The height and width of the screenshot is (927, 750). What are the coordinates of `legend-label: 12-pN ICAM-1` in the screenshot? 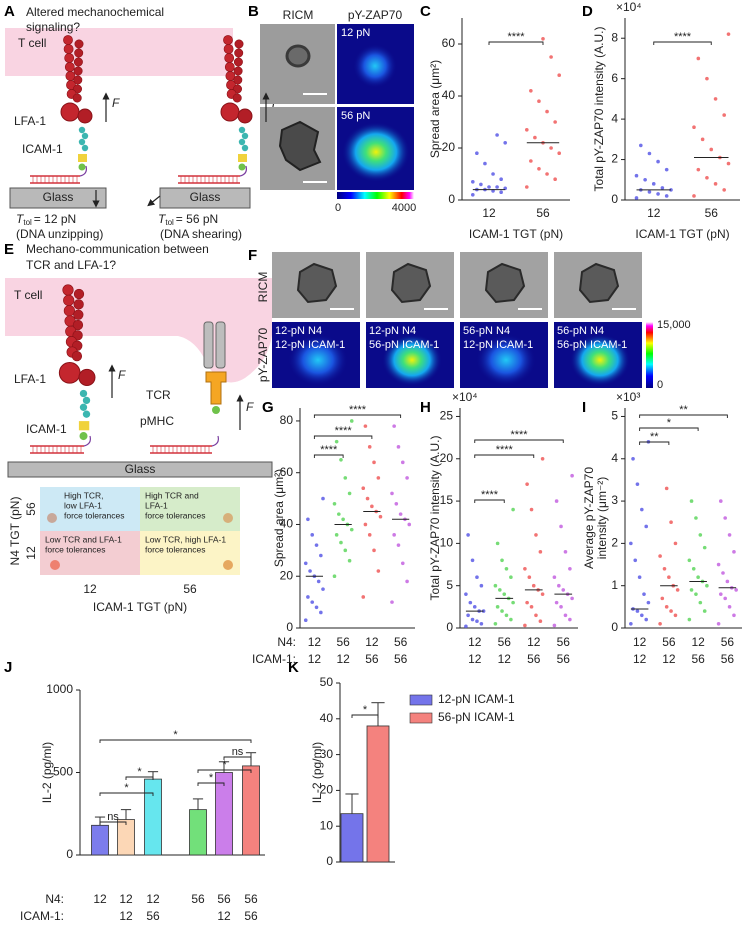 It's located at (476, 699).